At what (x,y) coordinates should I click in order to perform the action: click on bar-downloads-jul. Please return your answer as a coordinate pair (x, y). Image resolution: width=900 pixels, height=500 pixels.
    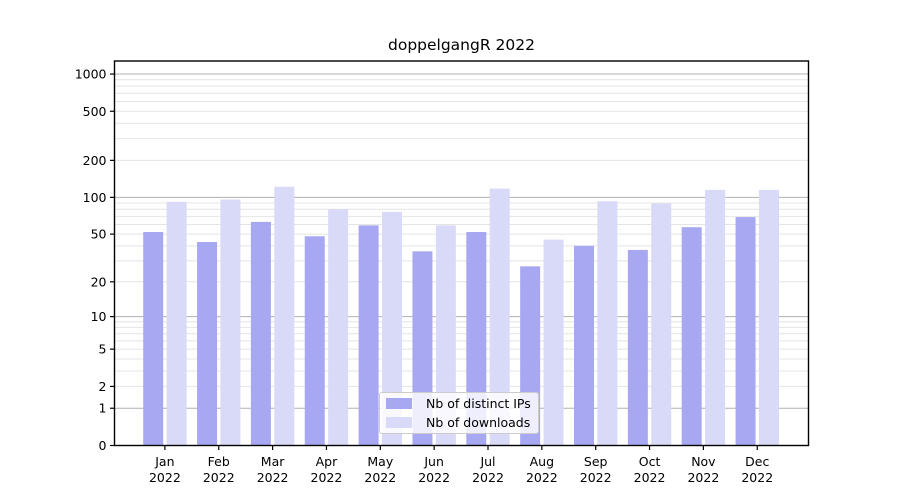
    Looking at the image, I should click on (499, 317).